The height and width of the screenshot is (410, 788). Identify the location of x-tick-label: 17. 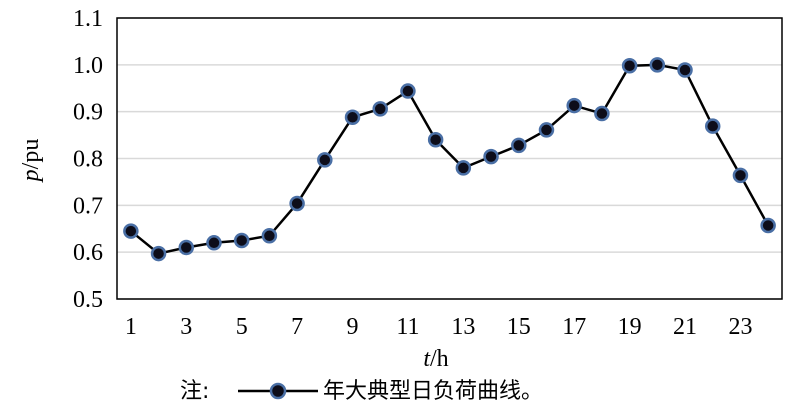
(574, 327).